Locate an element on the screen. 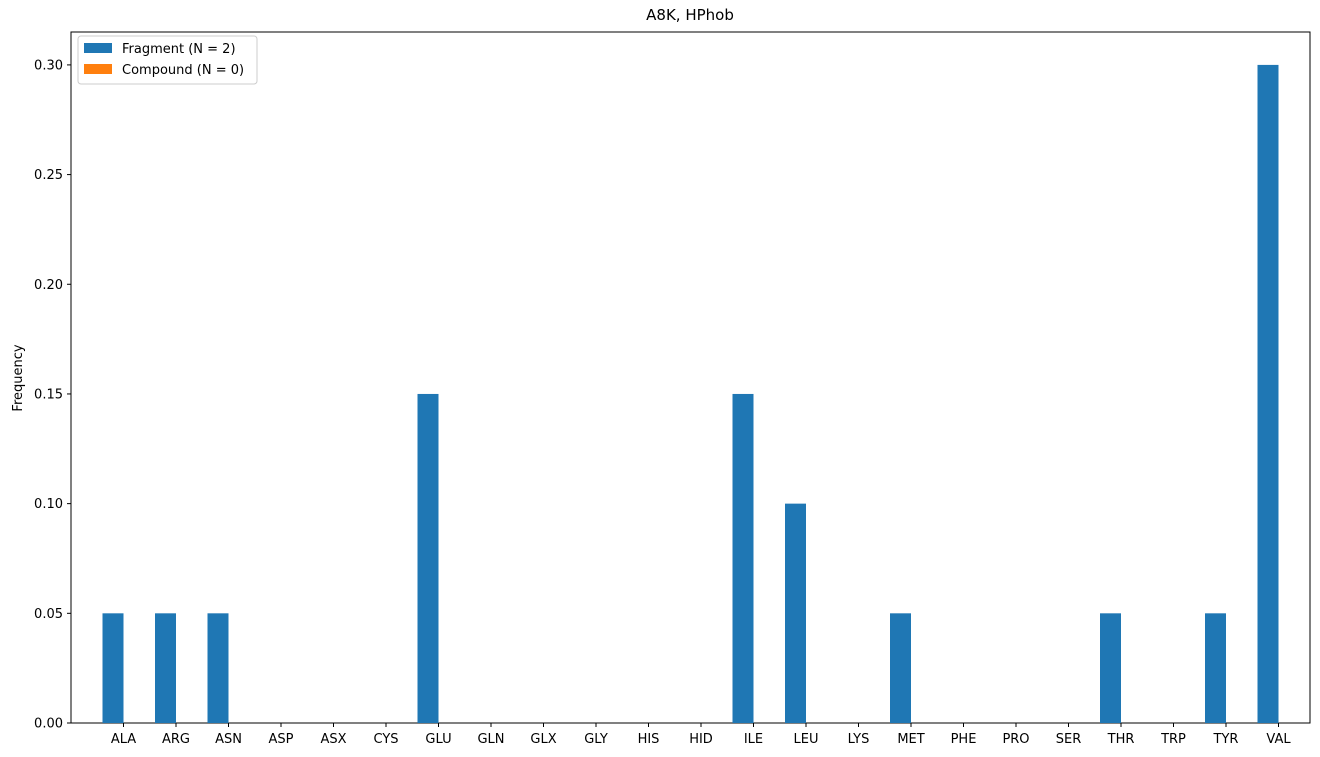 The height and width of the screenshot is (757, 1320). x-tick-label: MET is located at coordinates (910, 739).